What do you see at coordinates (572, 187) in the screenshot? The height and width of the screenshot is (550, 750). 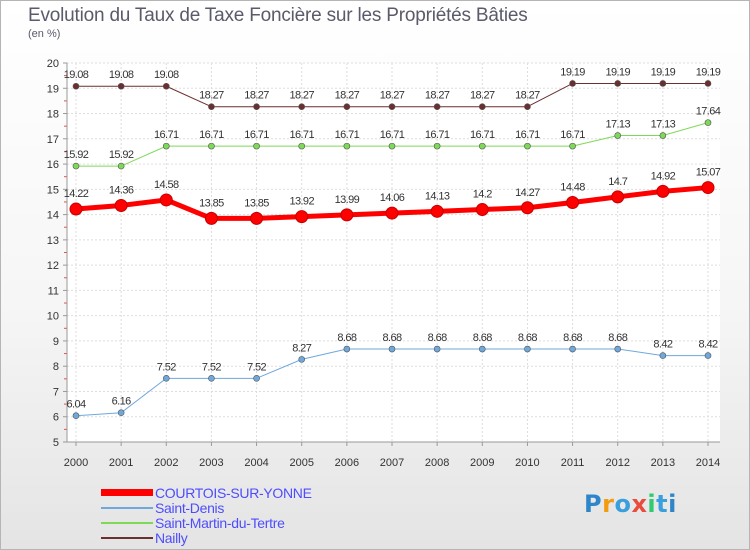 I see `data-label-courtois-sur-yonne: 14.48` at bounding box center [572, 187].